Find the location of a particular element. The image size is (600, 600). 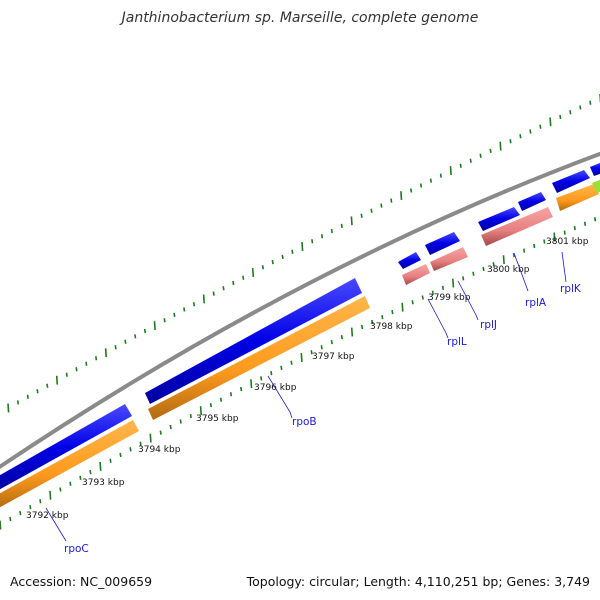

gene-label-rplA: rplA is located at coordinates (536, 303).